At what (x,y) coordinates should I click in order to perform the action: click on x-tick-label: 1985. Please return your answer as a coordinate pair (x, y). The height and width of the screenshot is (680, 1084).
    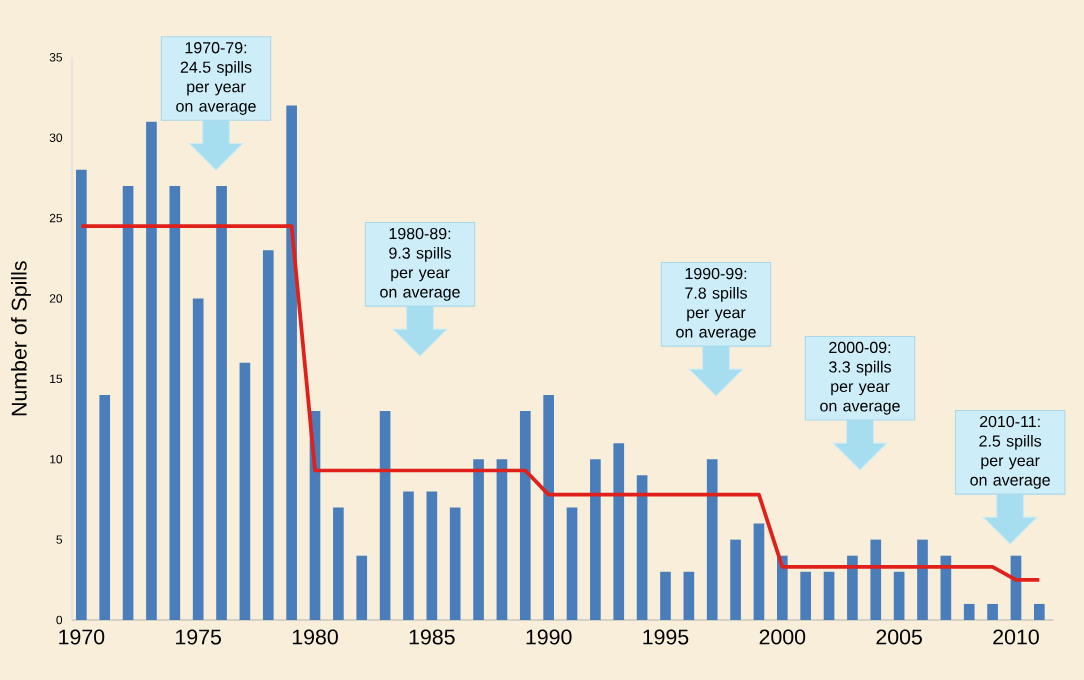
    Looking at the image, I should click on (432, 637).